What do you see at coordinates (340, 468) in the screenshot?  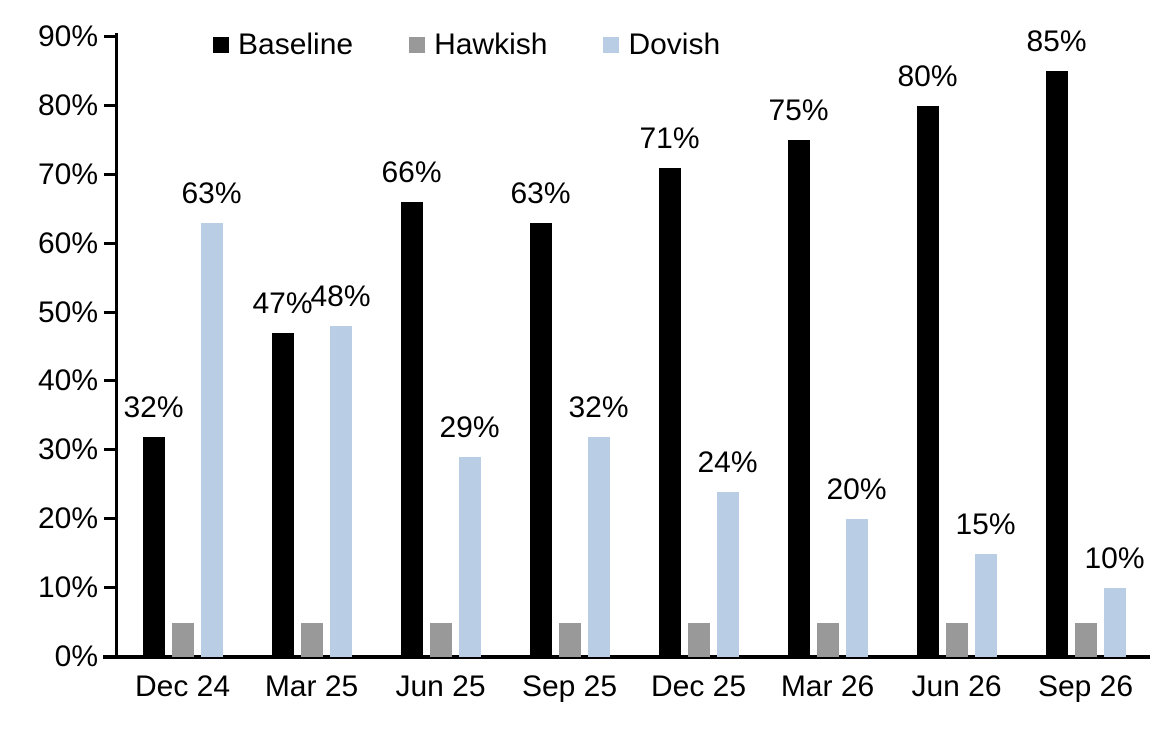 I see `dovish-bar: 48%` at bounding box center [340, 468].